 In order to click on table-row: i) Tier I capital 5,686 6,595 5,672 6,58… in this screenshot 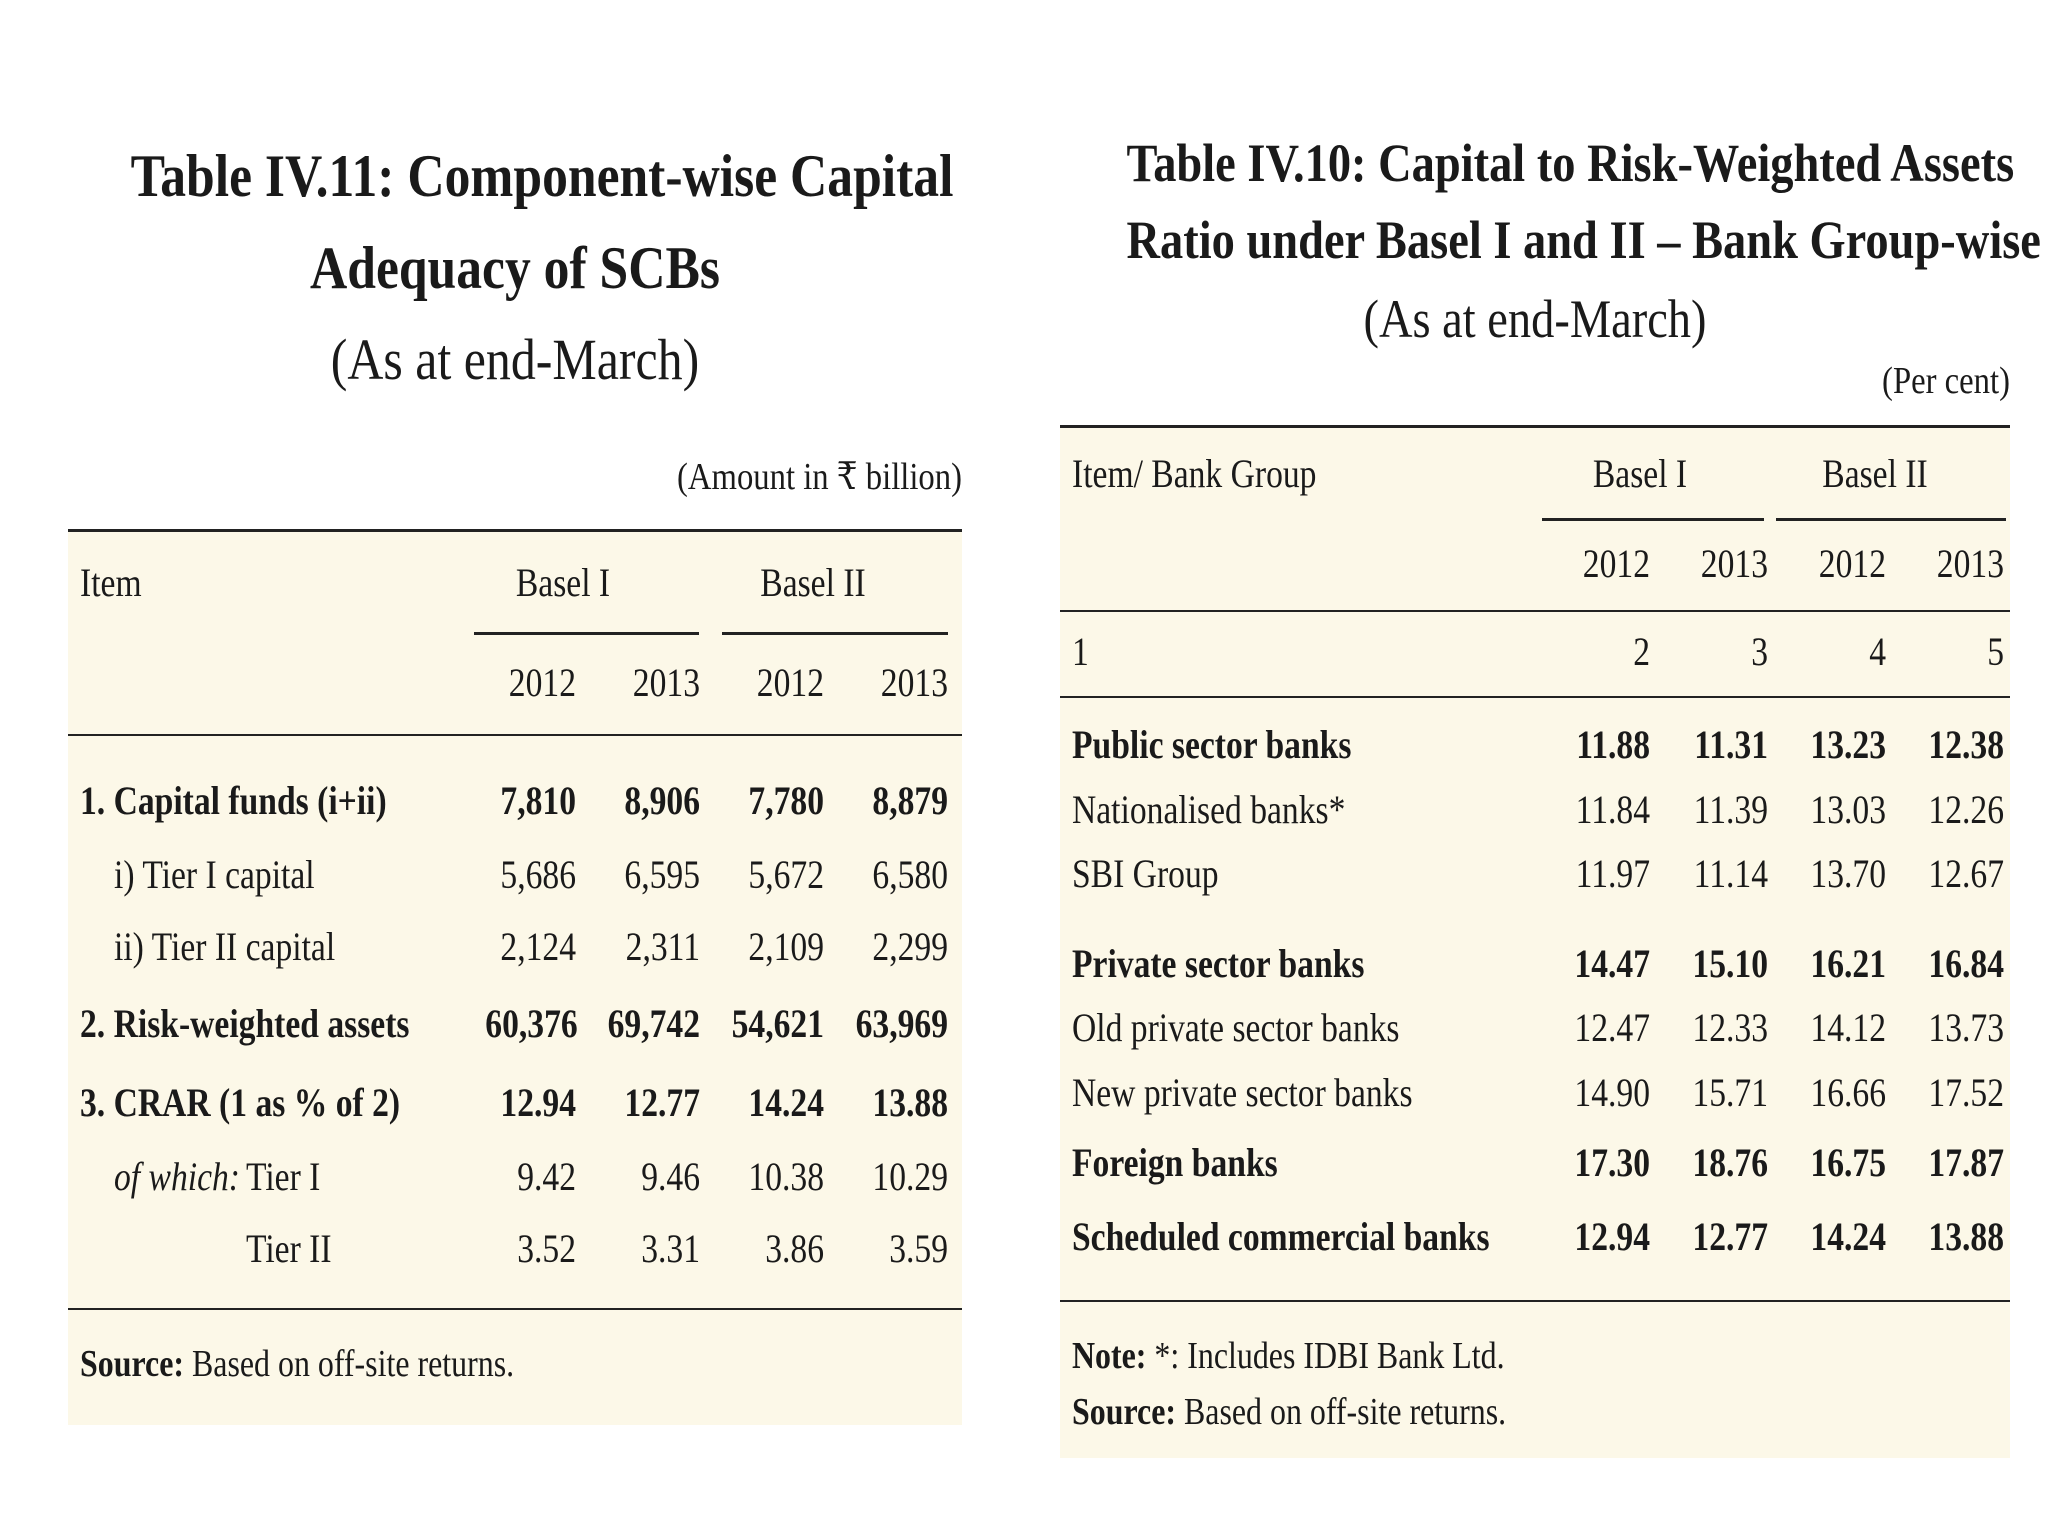, I will do `click(515, 874)`.